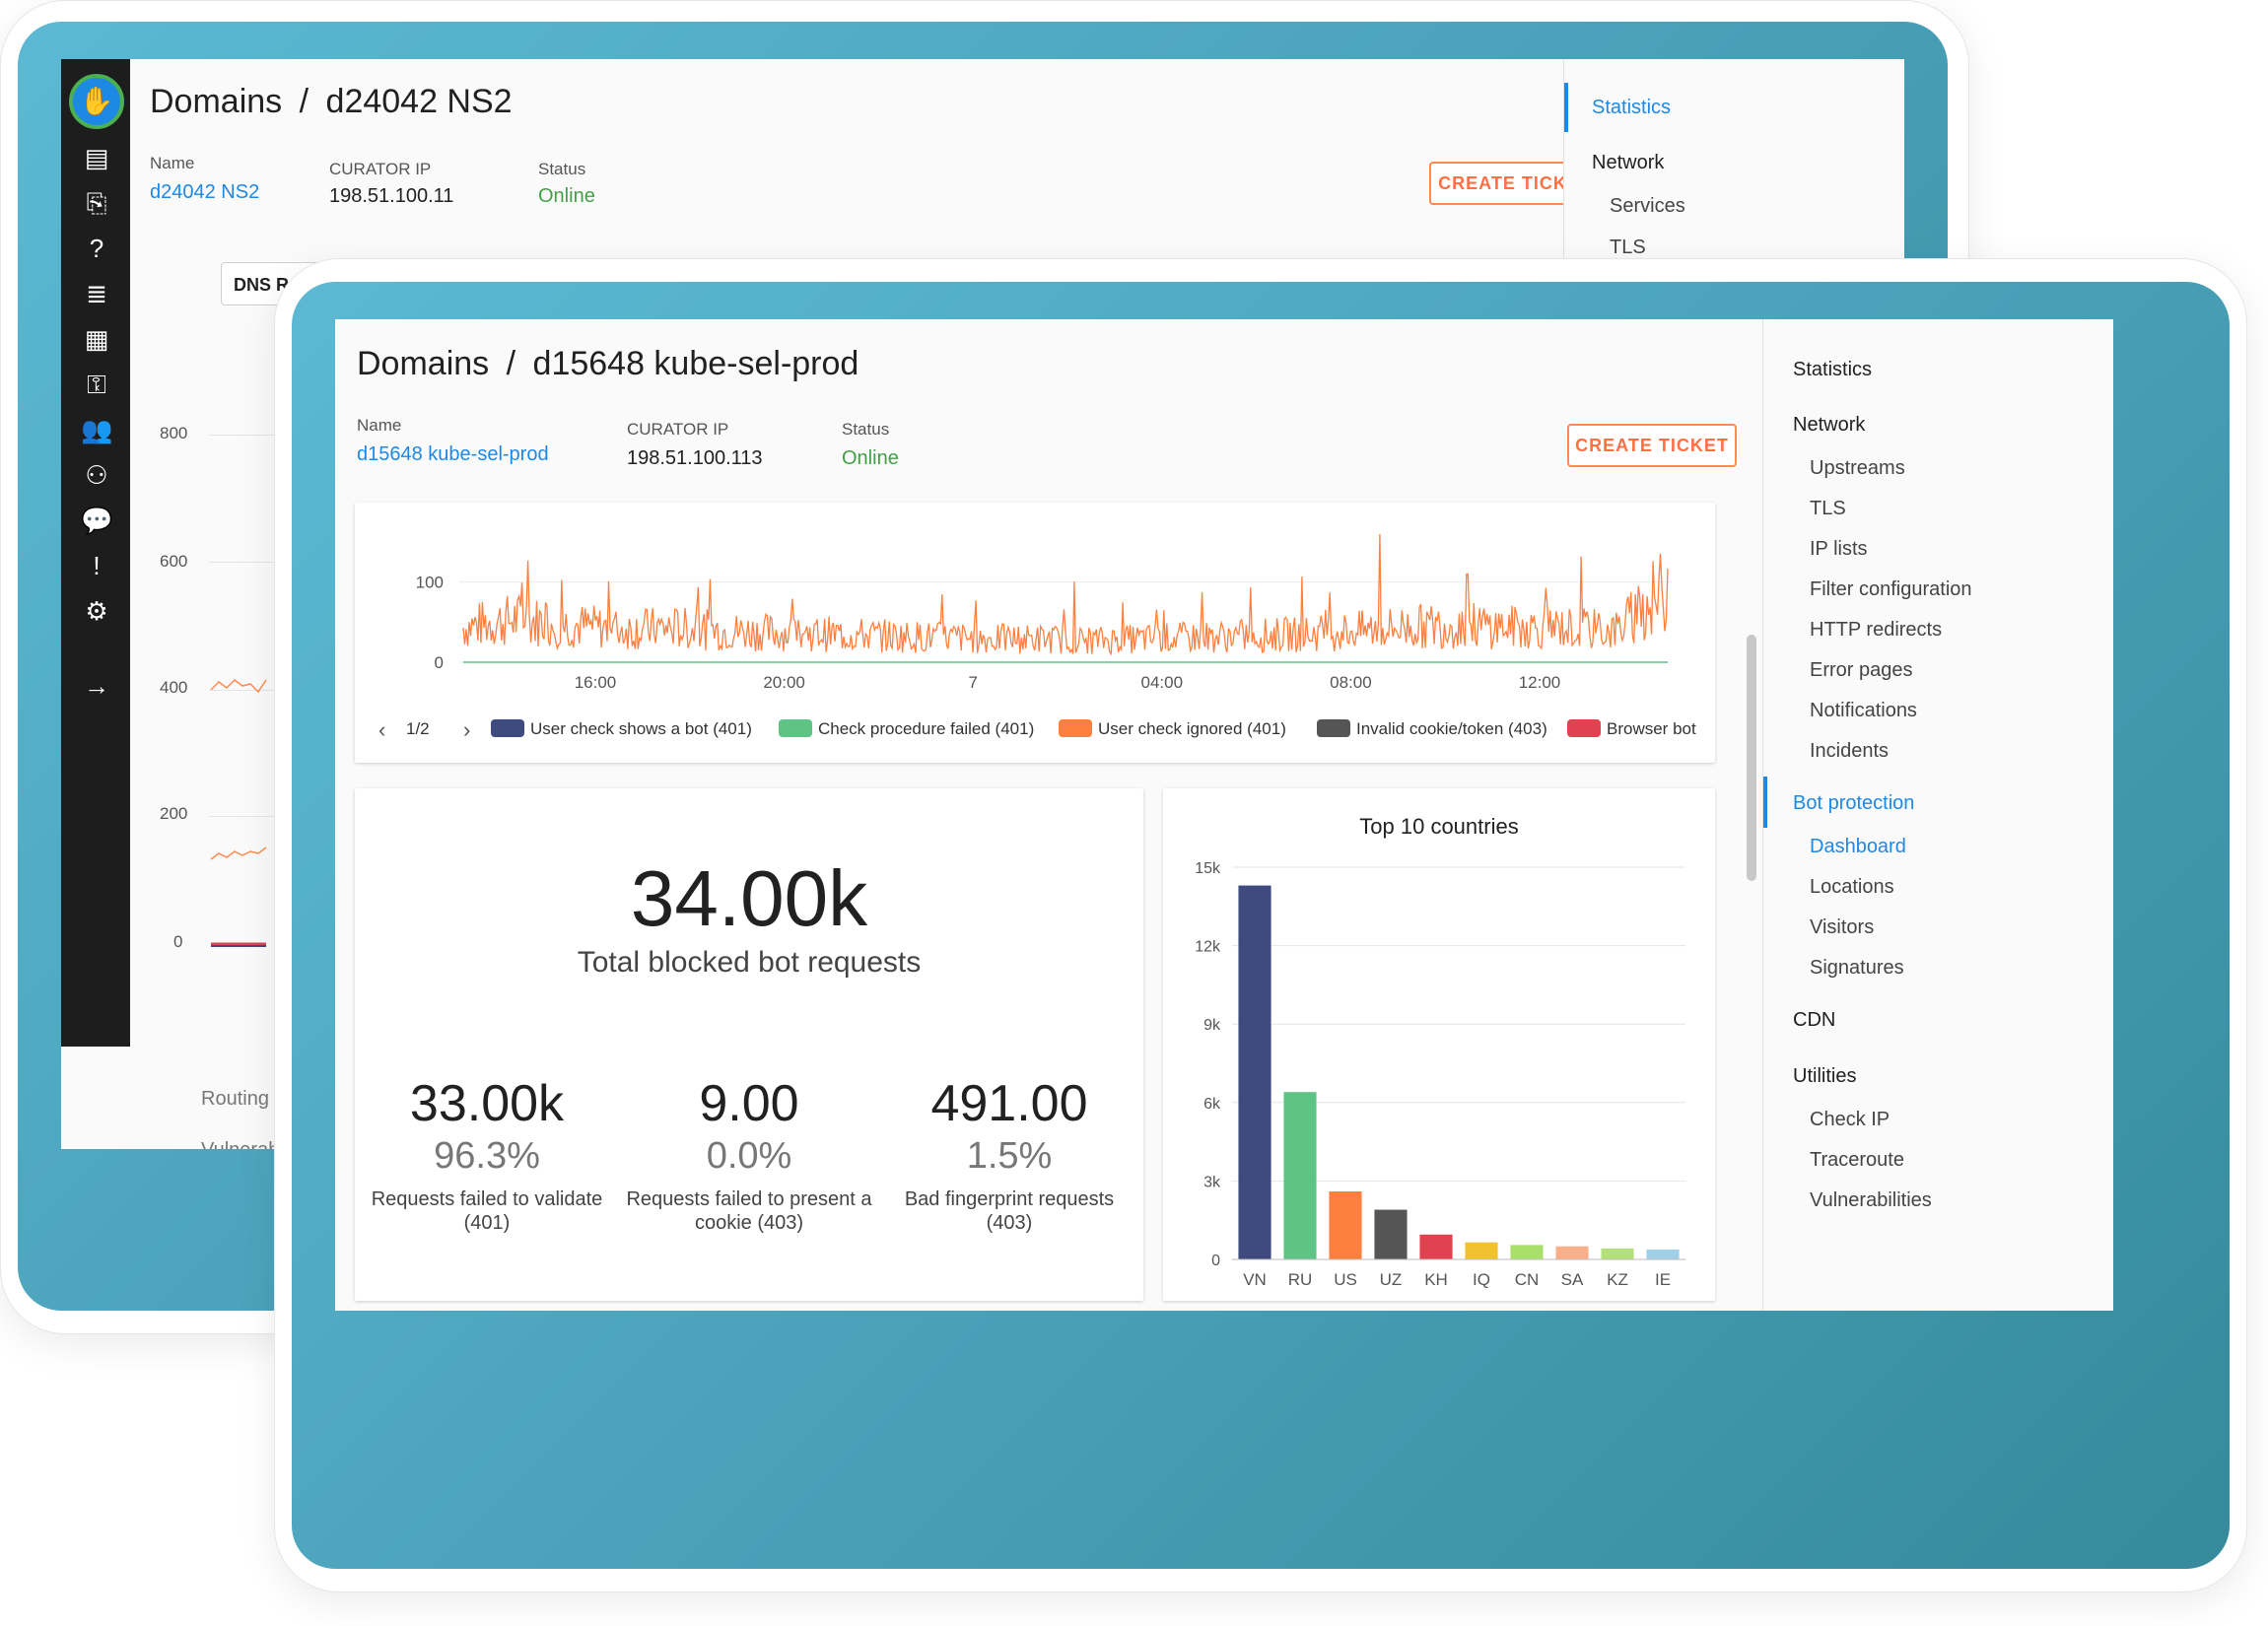 The image size is (2268, 1626). Describe the element at coordinates (1540, 683) in the screenshot. I see `x-tick-label: 12:00` at that location.